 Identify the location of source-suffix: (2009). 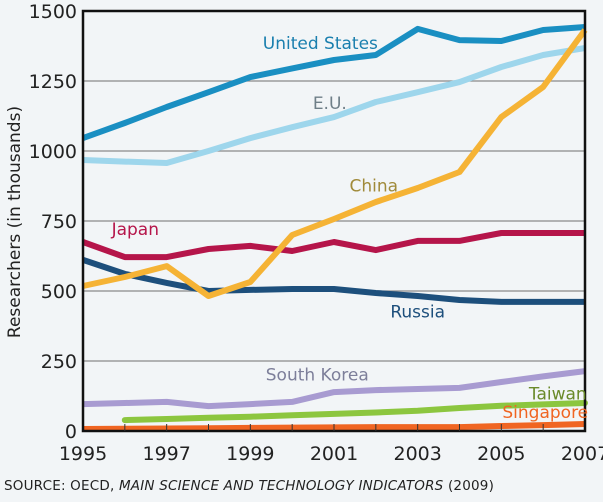
(469, 486).